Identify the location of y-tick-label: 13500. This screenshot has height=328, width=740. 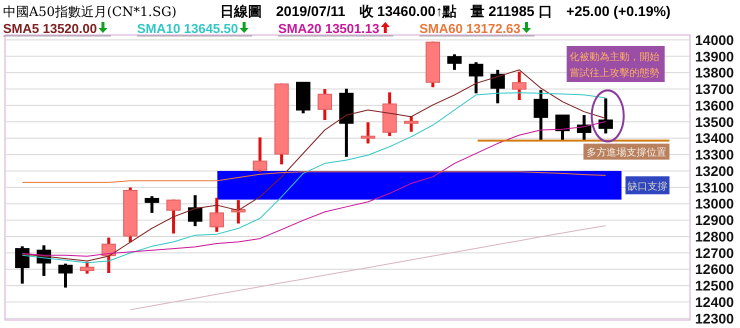
(714, 122).